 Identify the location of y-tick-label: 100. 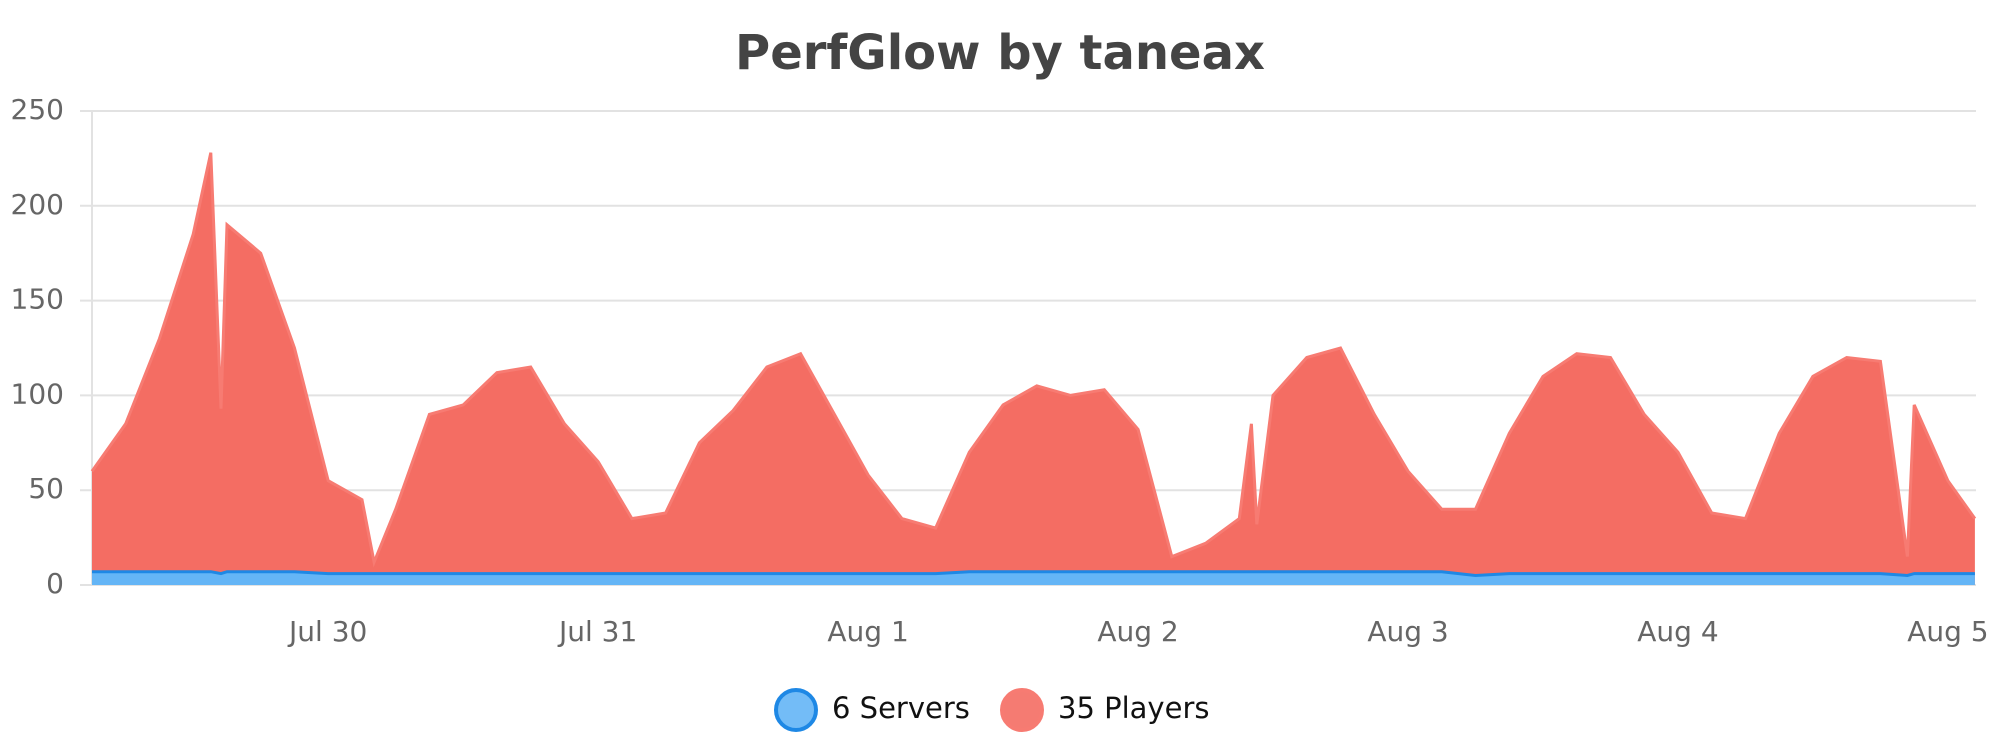
(37, 393).